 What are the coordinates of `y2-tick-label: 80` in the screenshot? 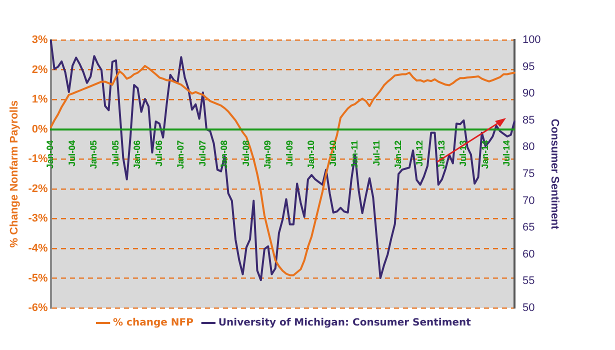 It's located at (528, 147).